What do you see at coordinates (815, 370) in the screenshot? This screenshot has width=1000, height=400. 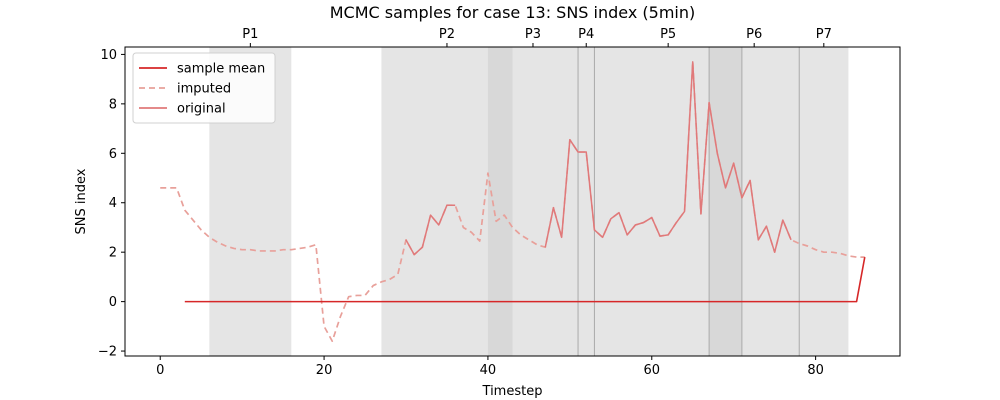 I see `x-tick-label: 80` at bounding box center [815, 370].